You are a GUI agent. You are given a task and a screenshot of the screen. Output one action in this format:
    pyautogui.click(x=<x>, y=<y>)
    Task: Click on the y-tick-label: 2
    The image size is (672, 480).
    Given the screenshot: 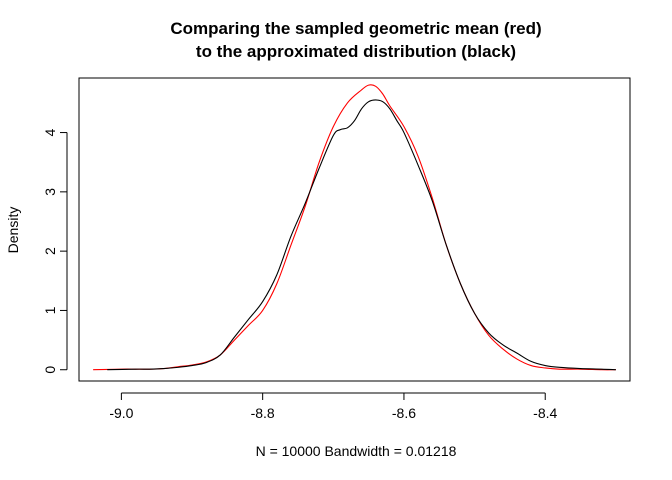 What is the action you would take?
    pyautogui.click(x=50, y=251)
    